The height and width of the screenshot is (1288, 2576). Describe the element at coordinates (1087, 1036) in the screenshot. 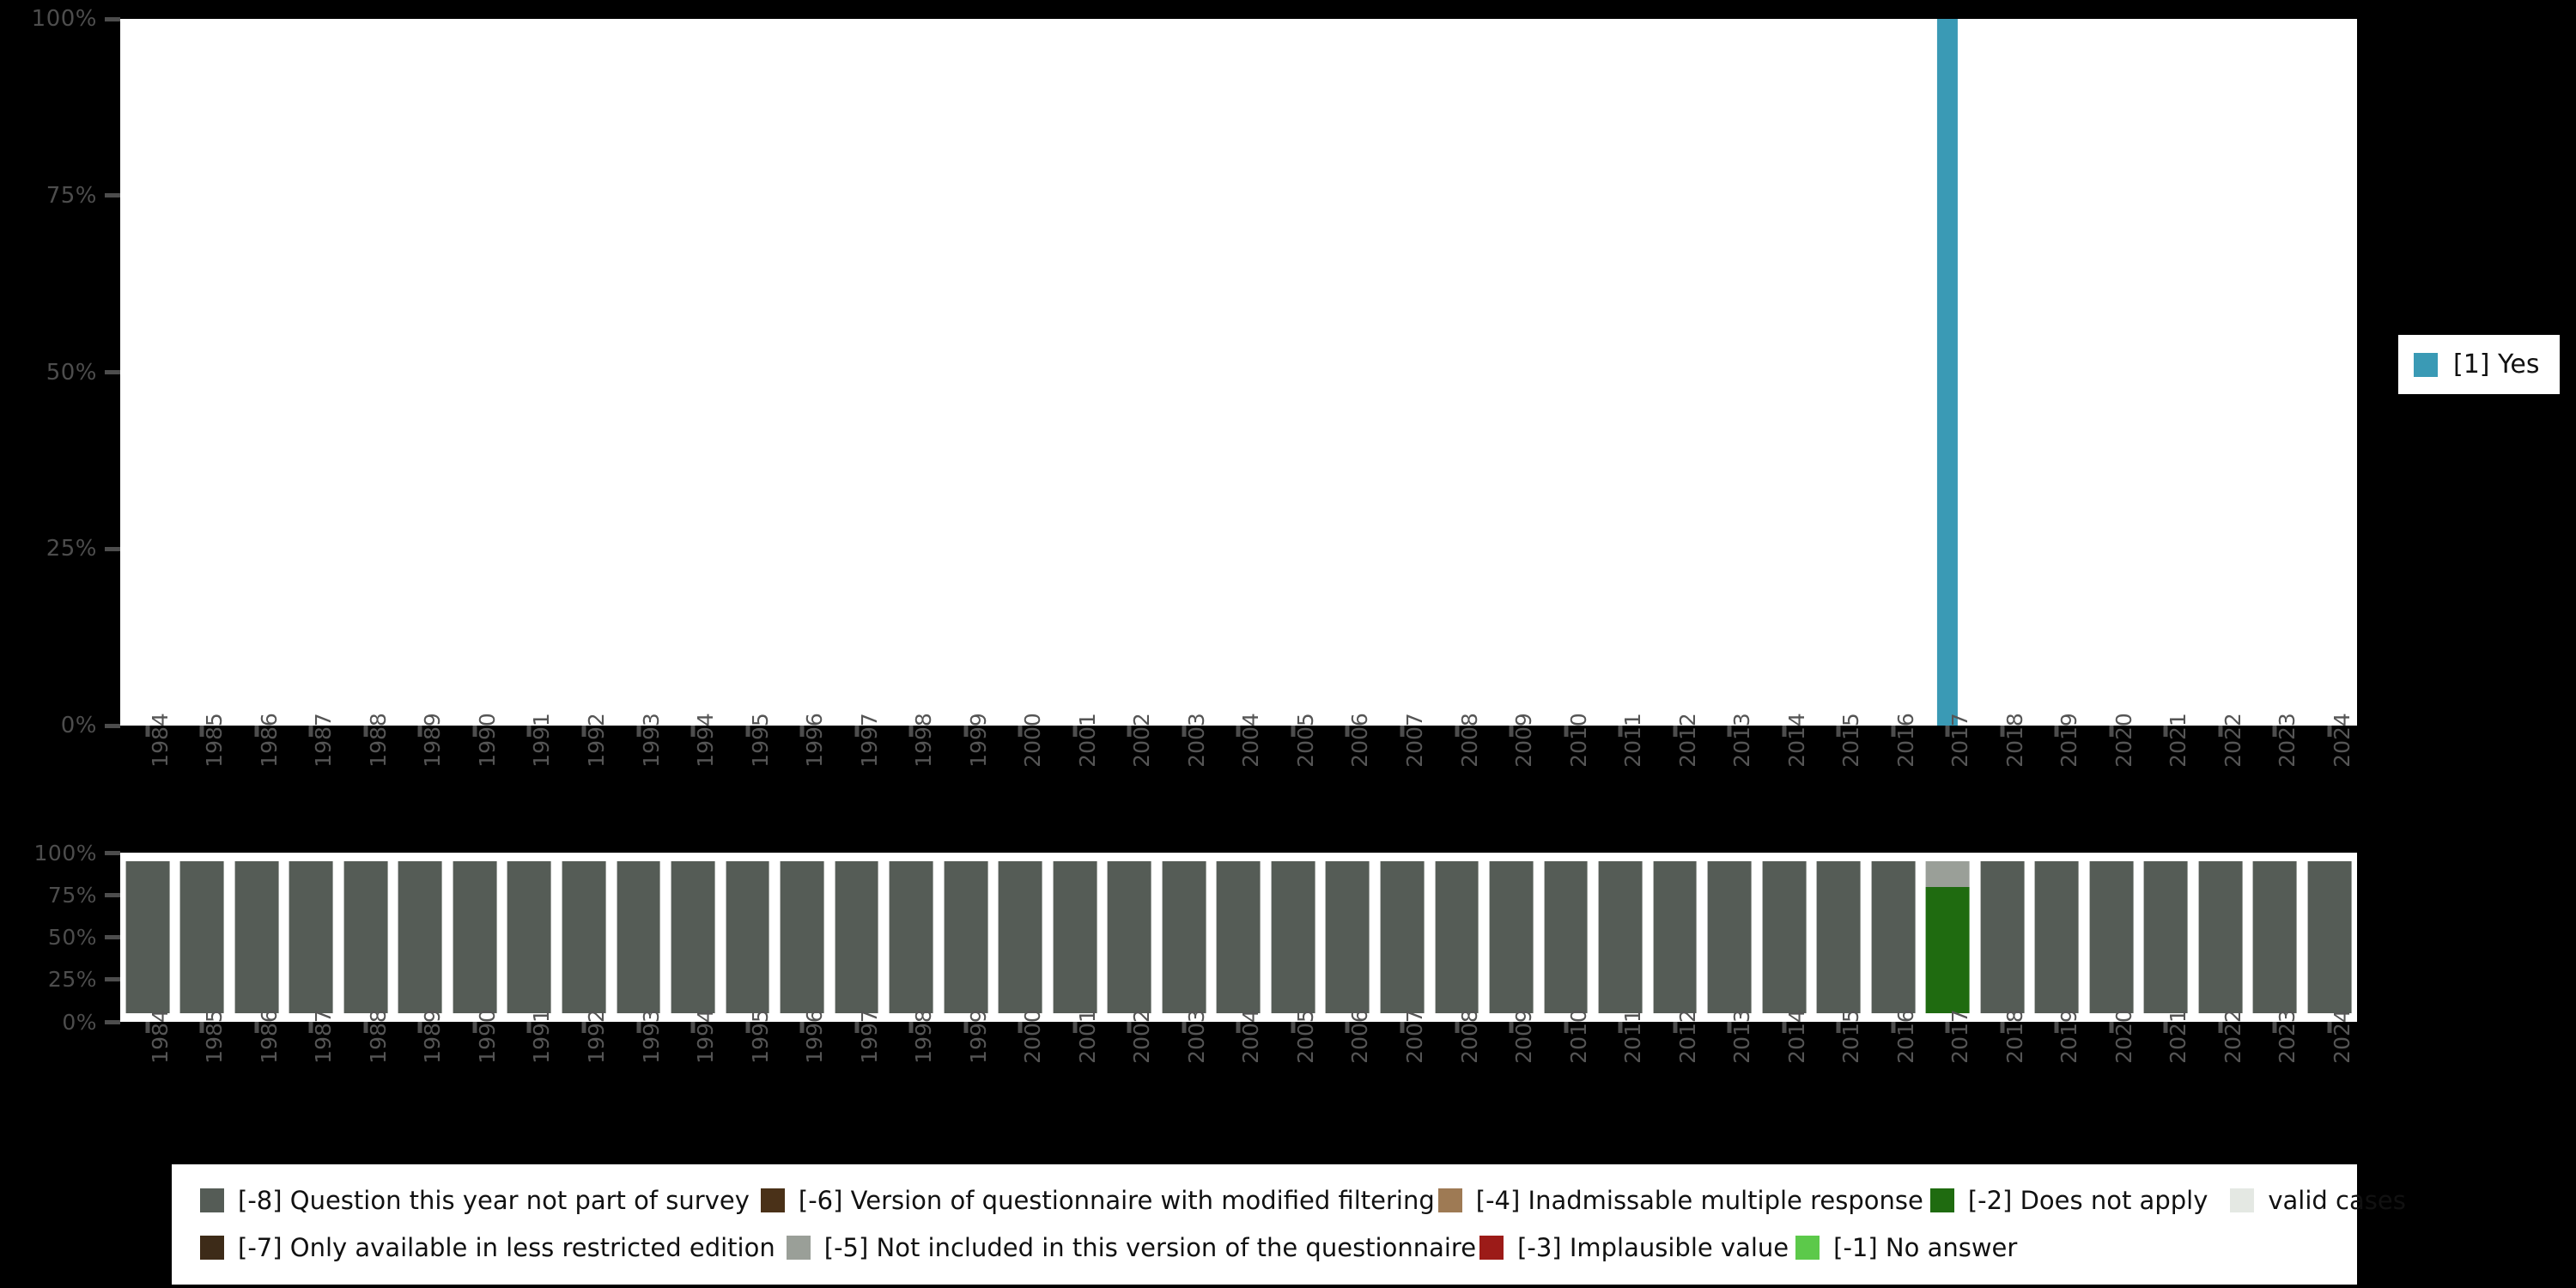

I see `x-tick-label: 2001` at that location.